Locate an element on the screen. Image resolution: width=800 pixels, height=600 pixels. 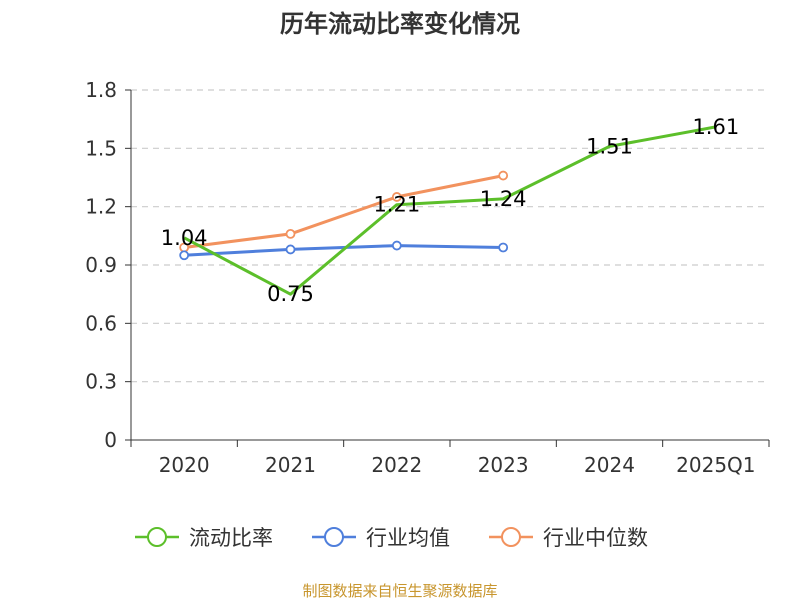
legend-label: 行业均值 is located at coordinates (408, 538).